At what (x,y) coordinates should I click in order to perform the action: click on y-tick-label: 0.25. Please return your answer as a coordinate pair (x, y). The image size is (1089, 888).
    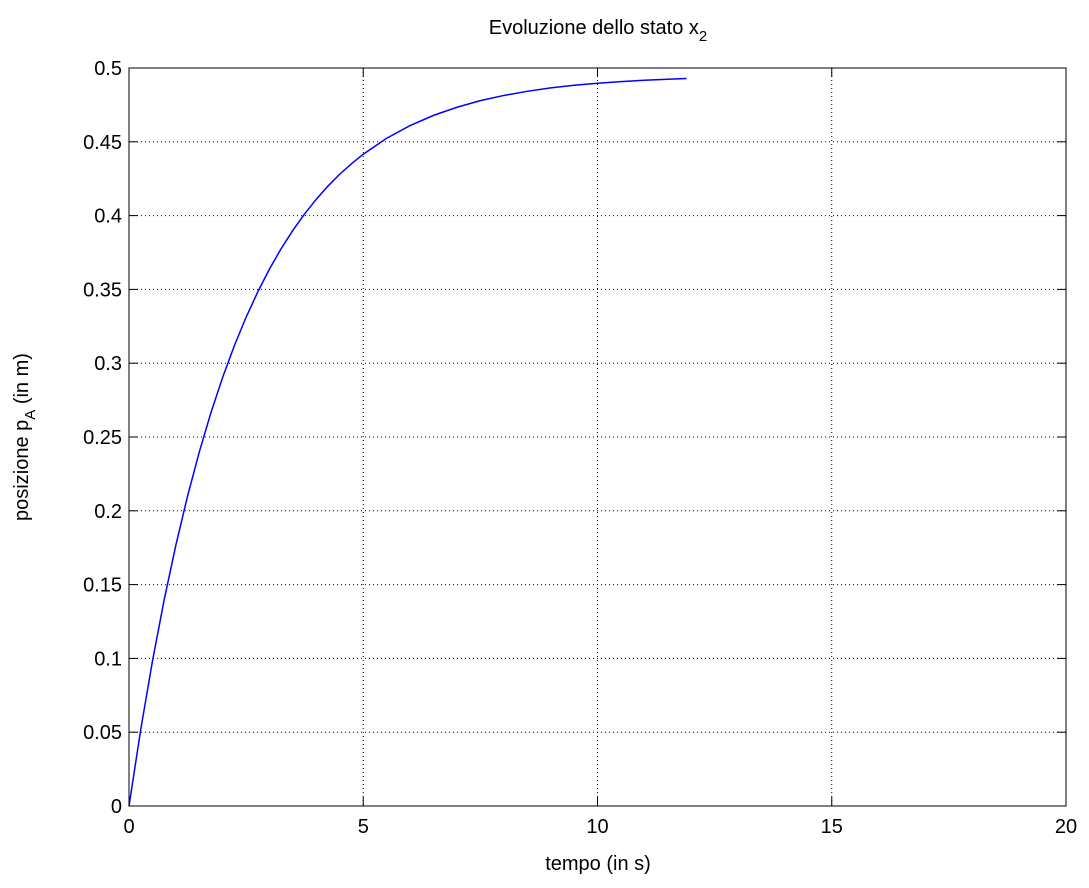
    Looking at the image, I should click on (102, 438).